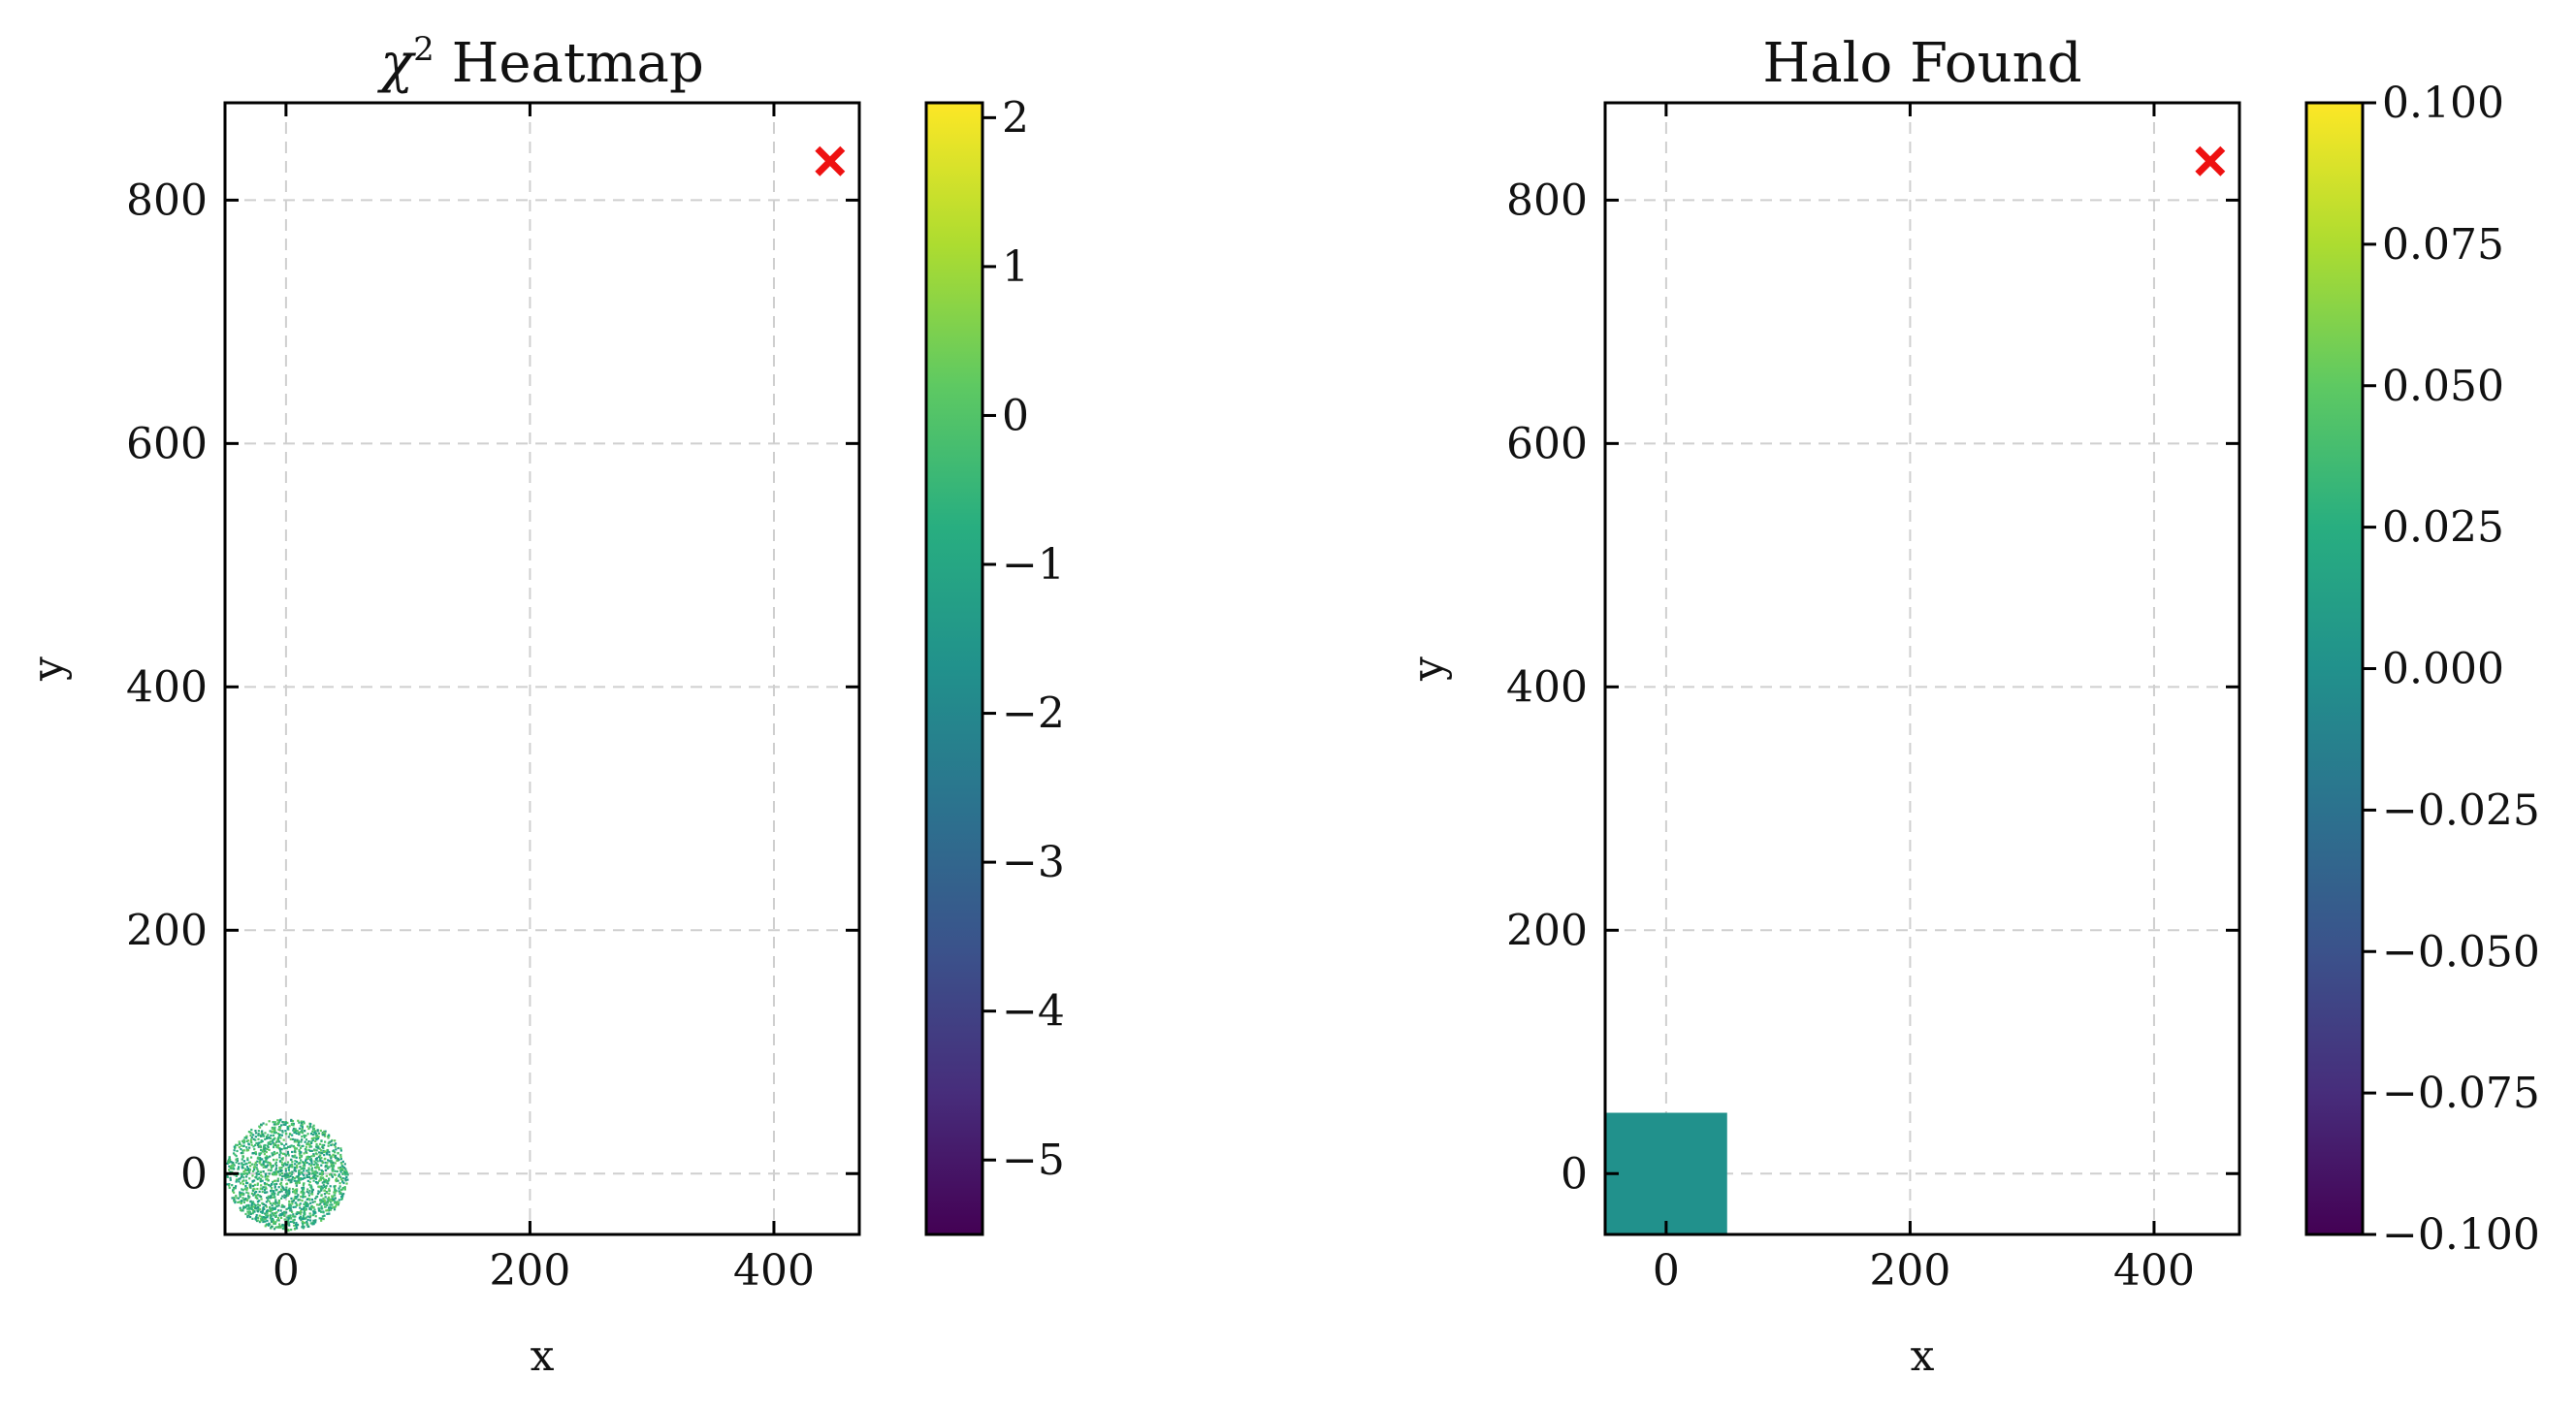 The image size is (2576, 1409). What do you see at coordinates (1033, 1012) in the screenshot?
I see `colorbar-tick-label: −4` at bounding box center [1033, 1012].